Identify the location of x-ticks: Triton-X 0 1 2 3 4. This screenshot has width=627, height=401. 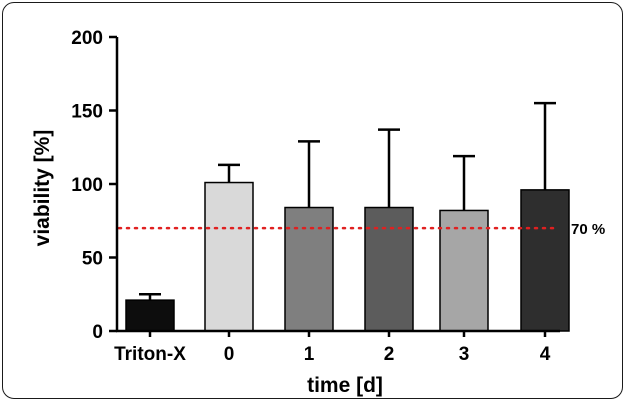
(332, 348).